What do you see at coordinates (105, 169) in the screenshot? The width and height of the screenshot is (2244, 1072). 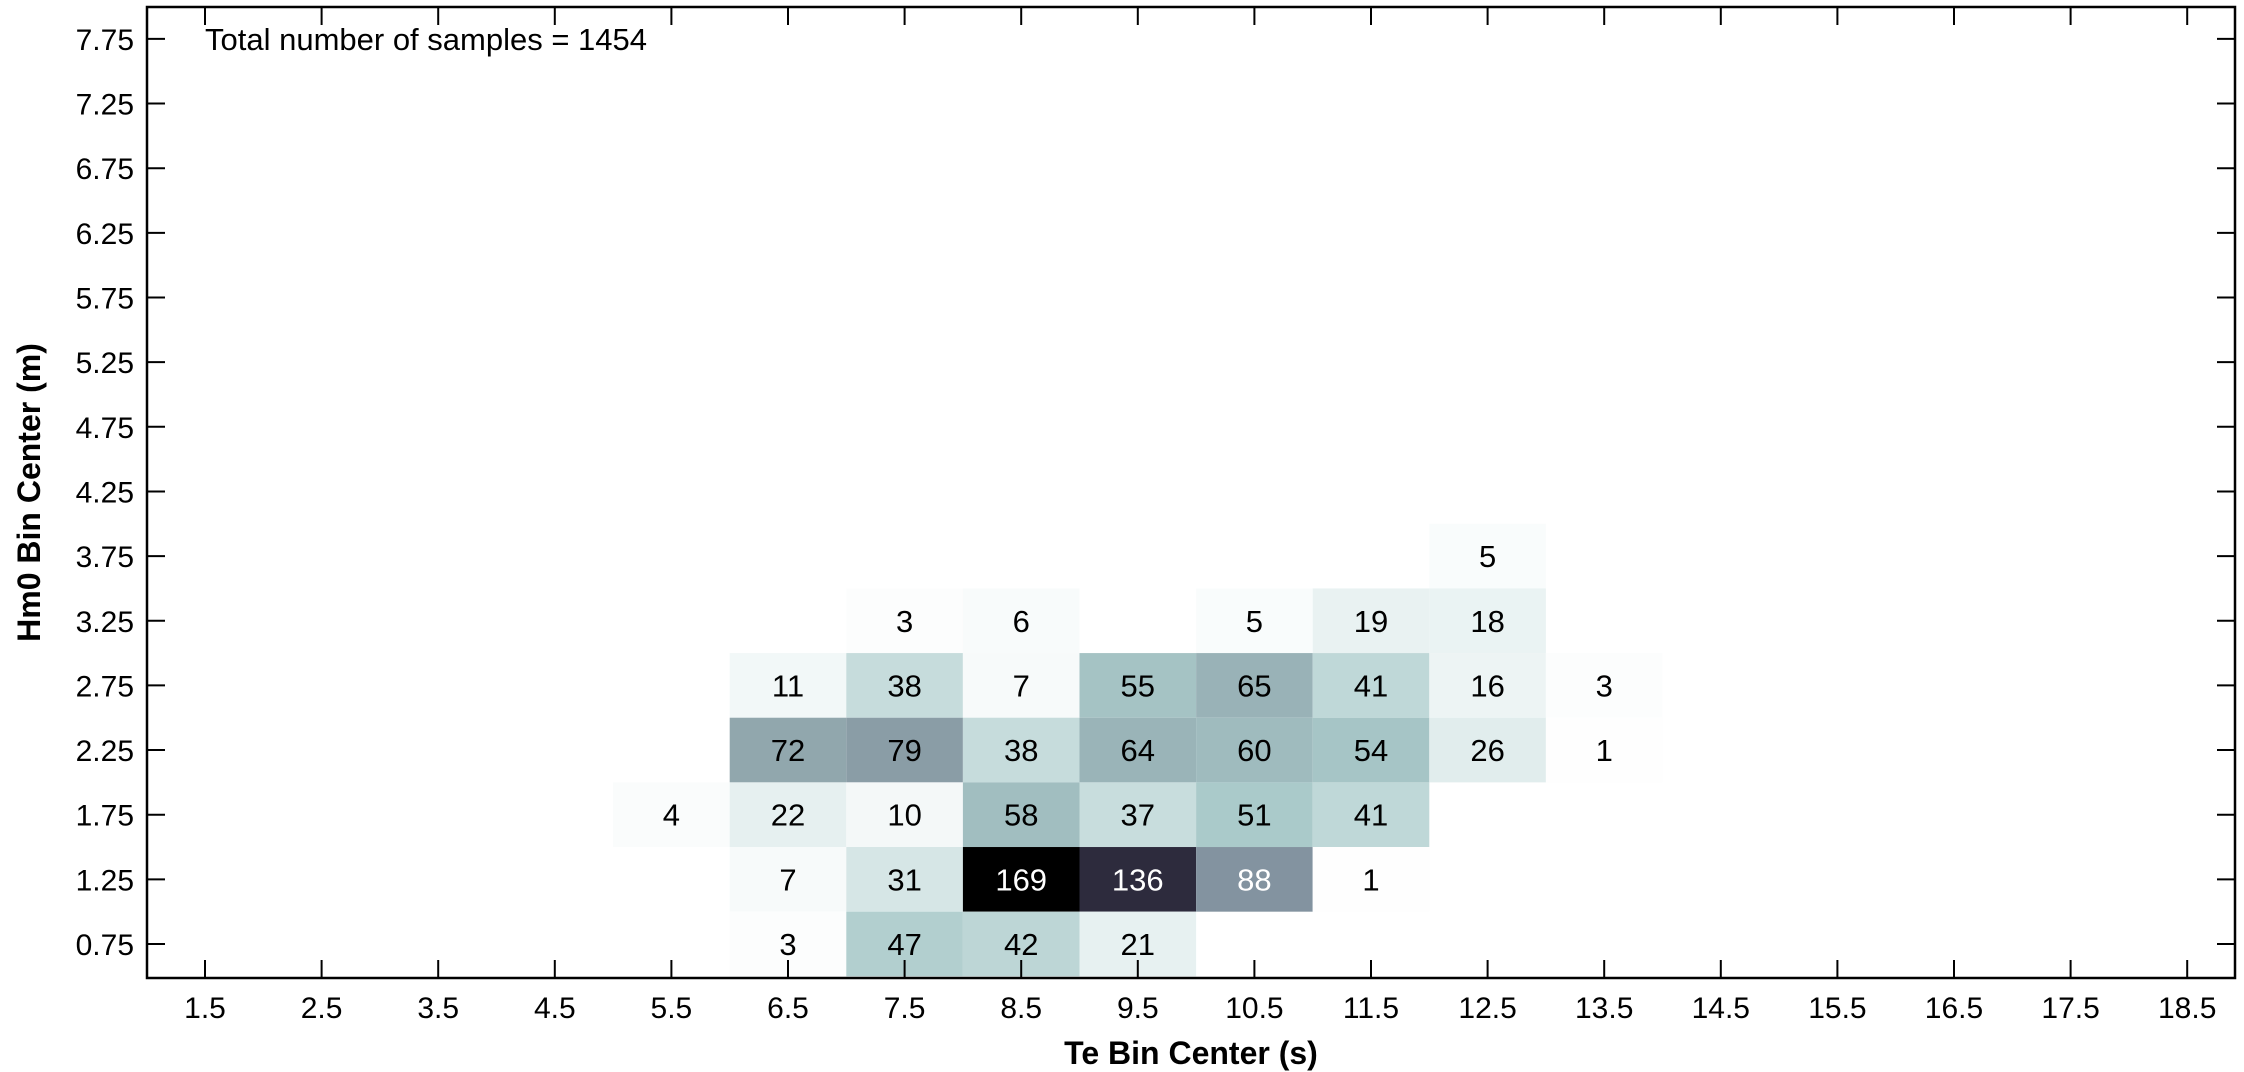 I see `y-tick-label: 6.75` at bounding box center [105, 169].